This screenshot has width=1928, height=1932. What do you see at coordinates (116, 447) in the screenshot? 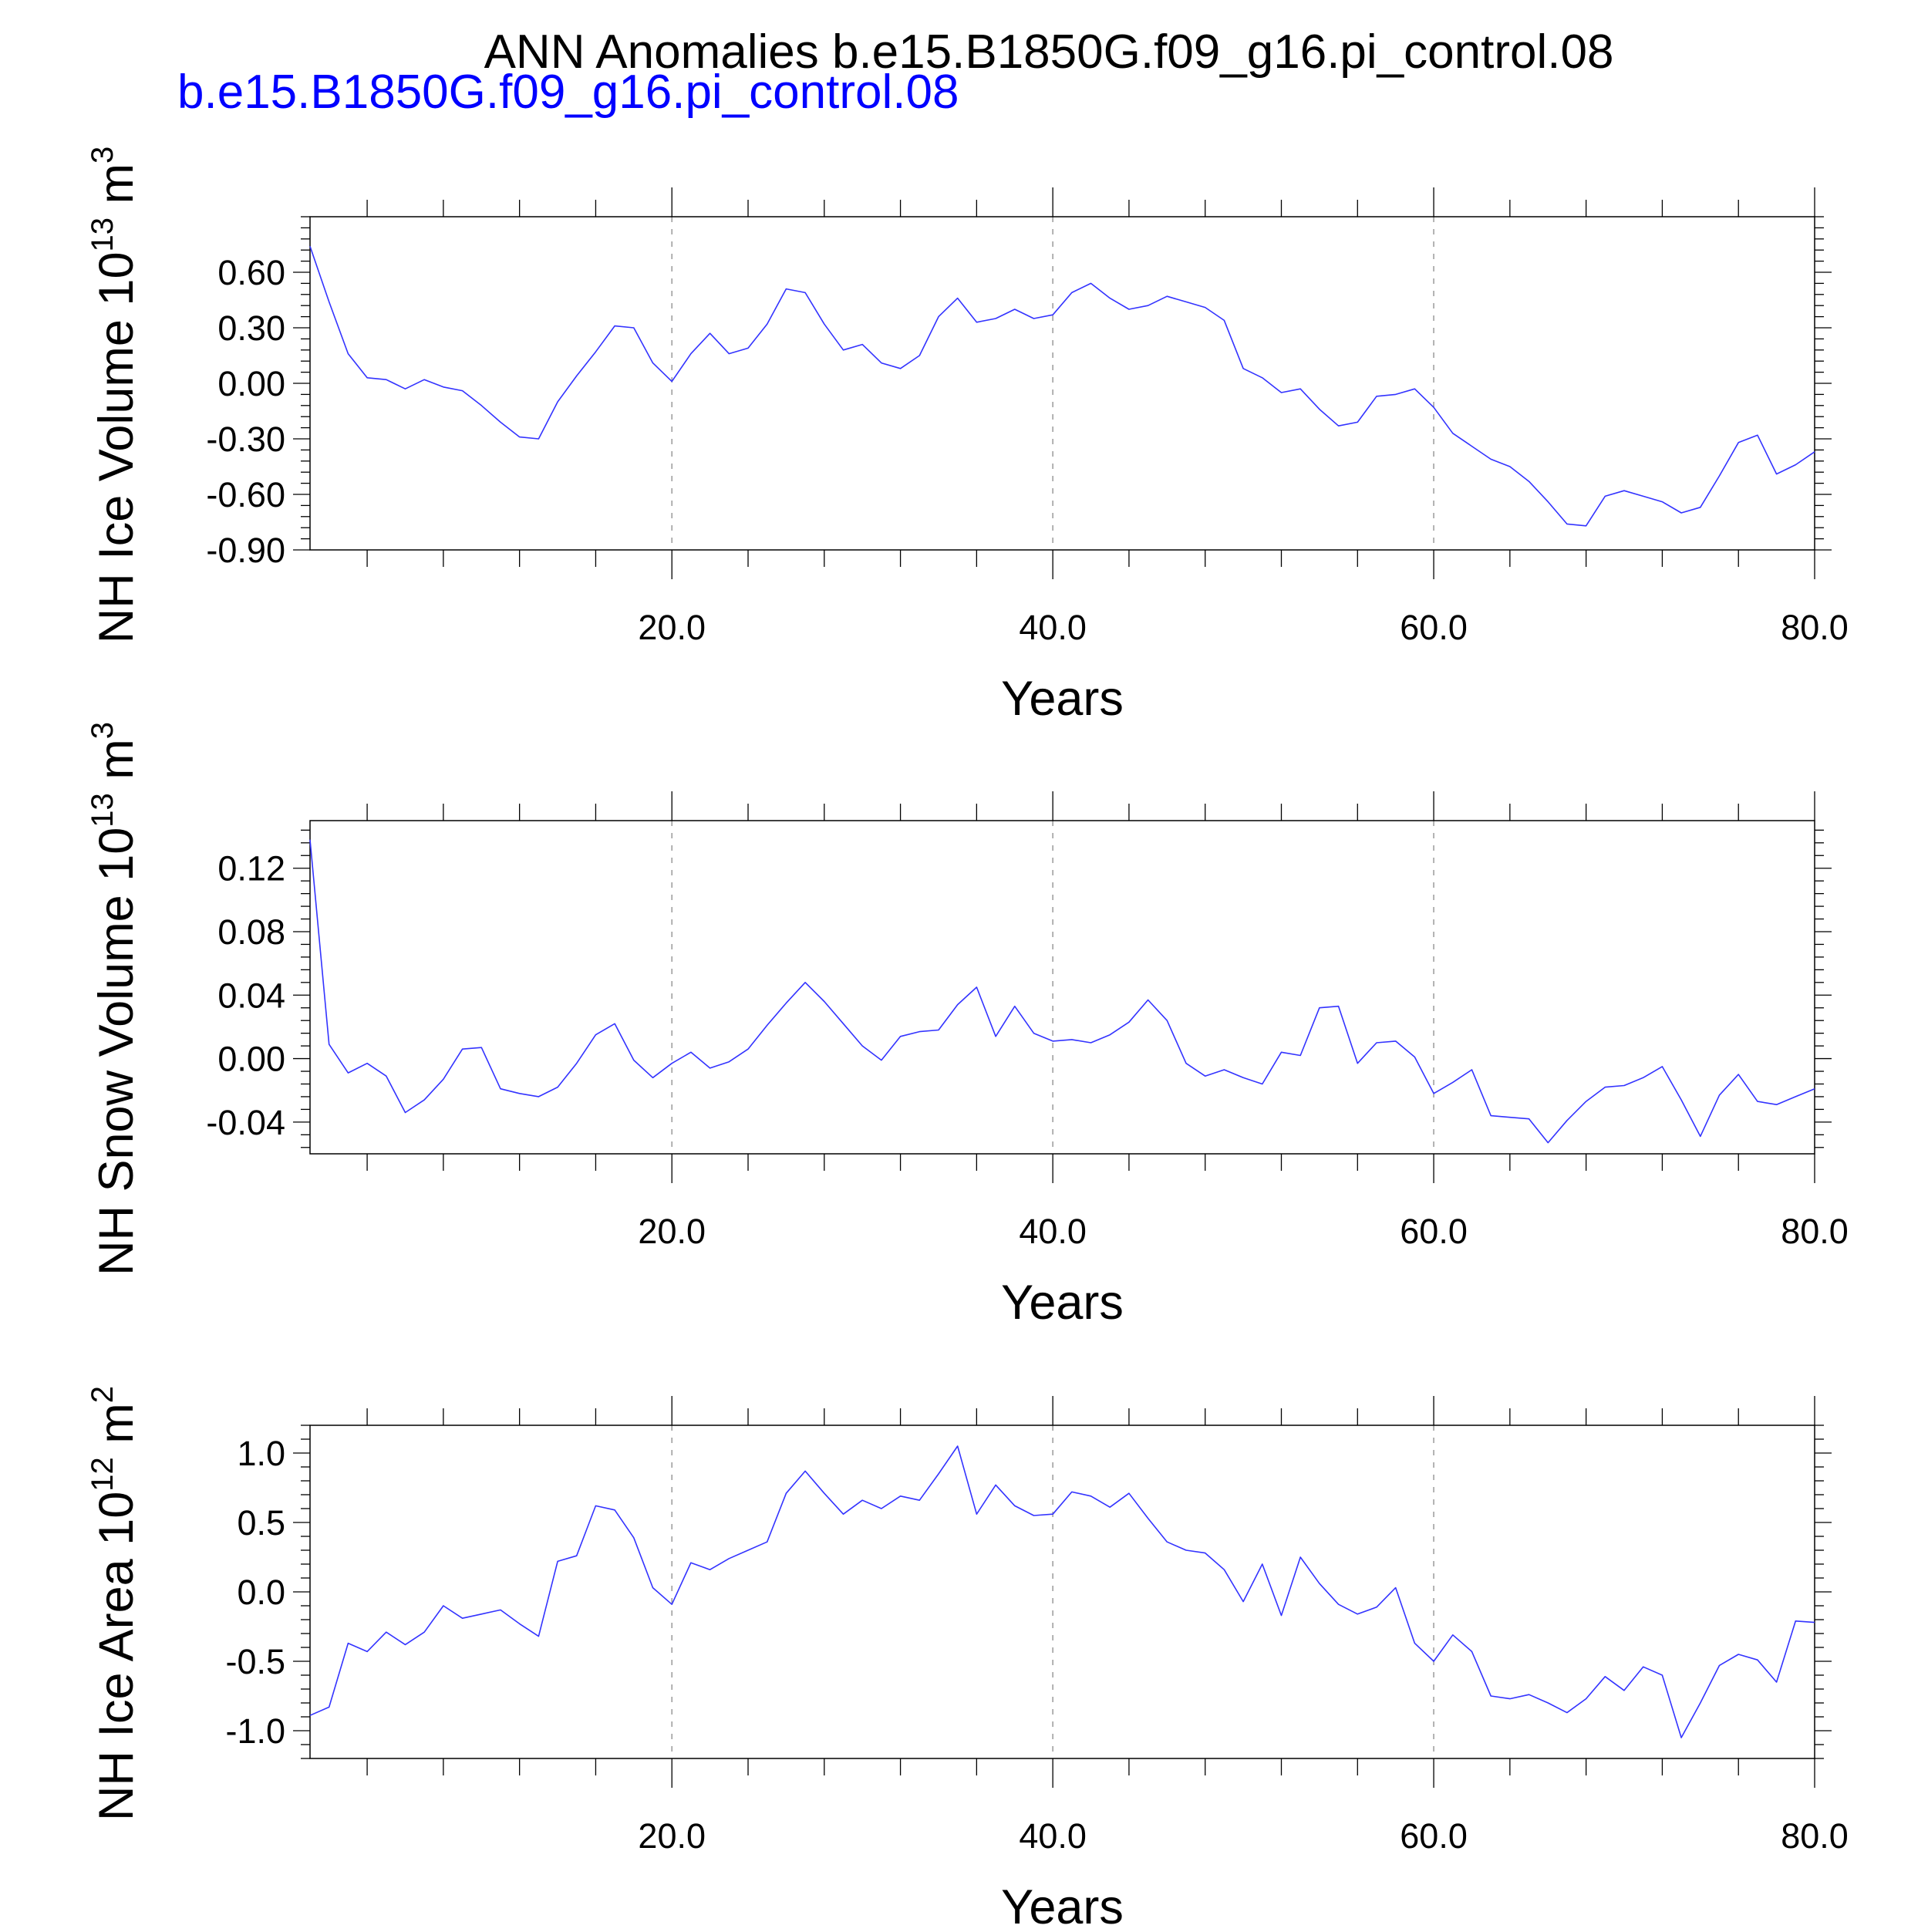
I see `panel-1-y-axis-title-text: NH Ice Volume 10` at bounding box center [116, 447].